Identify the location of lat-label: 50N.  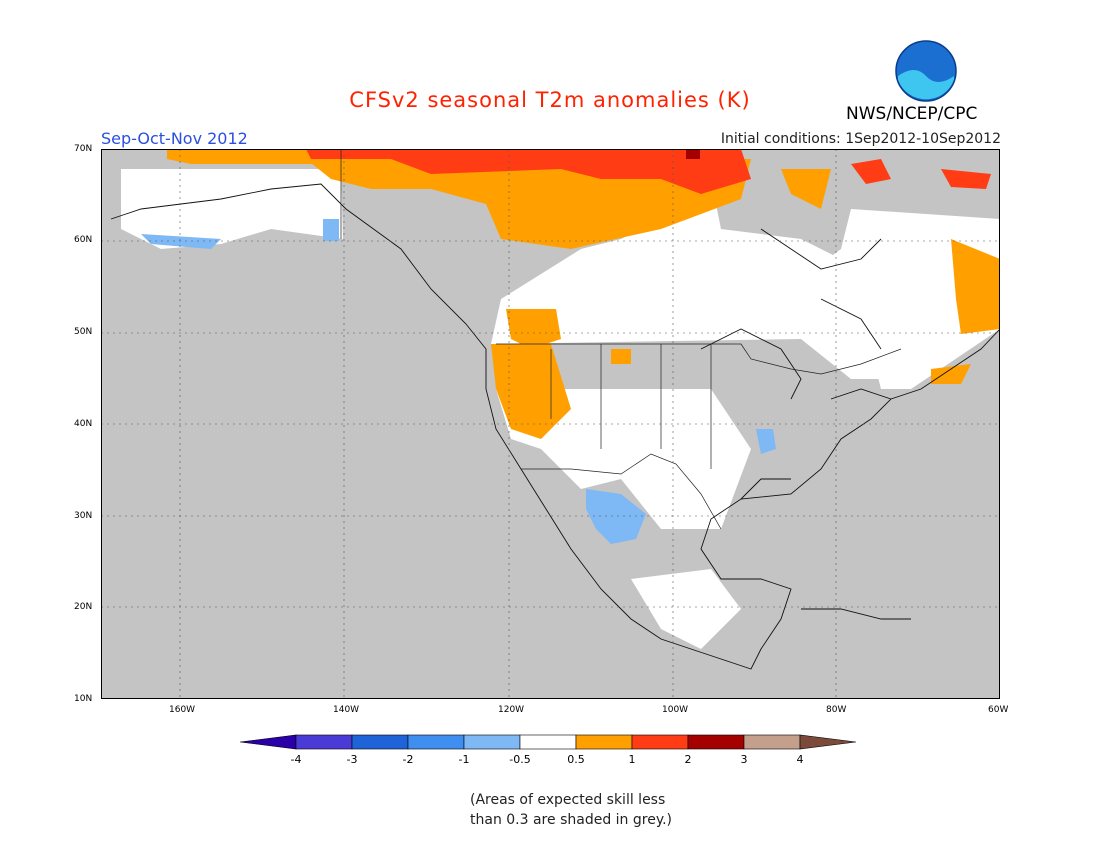
(83, 332).